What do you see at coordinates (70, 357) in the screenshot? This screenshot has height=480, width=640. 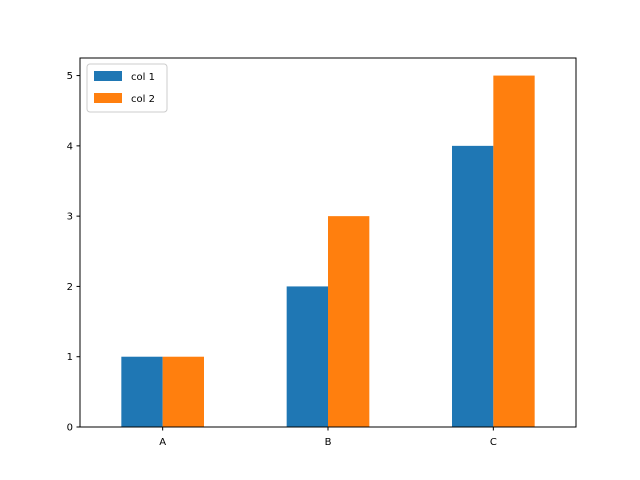 I see `y-tick-label: 1` at bounding box center [70, 357].